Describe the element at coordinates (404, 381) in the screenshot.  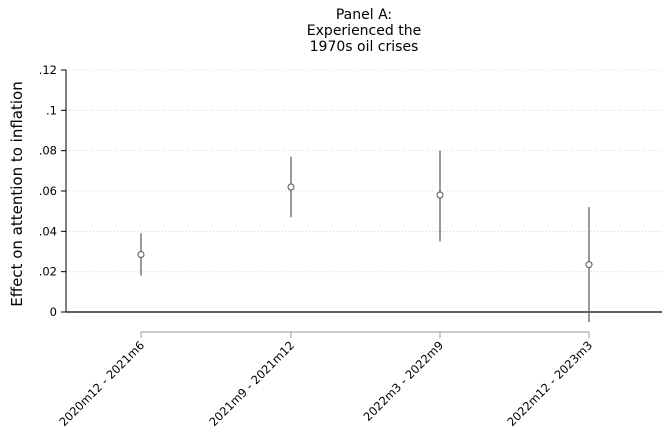
I see `x-tick-label: 2022m3 - 2022m9` at that location.